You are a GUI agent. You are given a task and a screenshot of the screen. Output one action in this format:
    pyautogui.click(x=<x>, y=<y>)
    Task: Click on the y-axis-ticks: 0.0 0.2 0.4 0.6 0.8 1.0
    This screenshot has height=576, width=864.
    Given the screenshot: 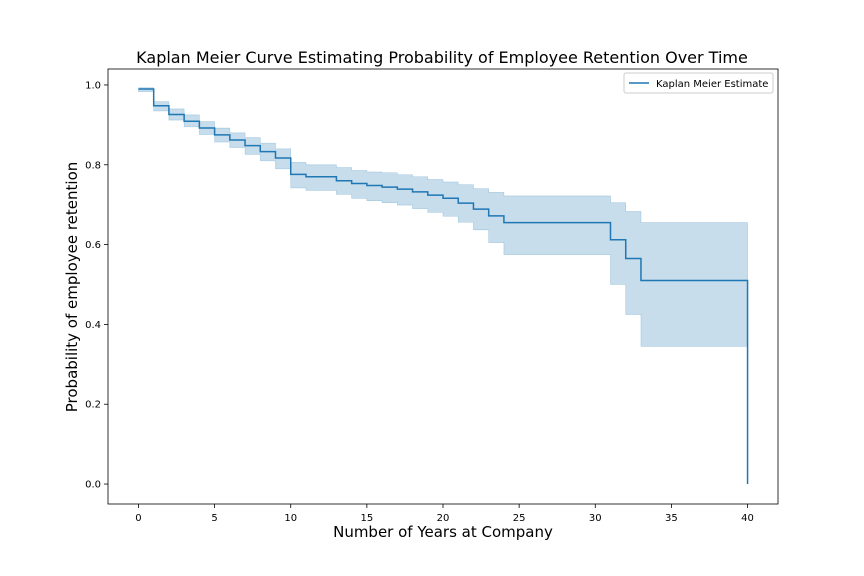 What is the action you would take?
    pyautogui.click(x=96, y=285)
    